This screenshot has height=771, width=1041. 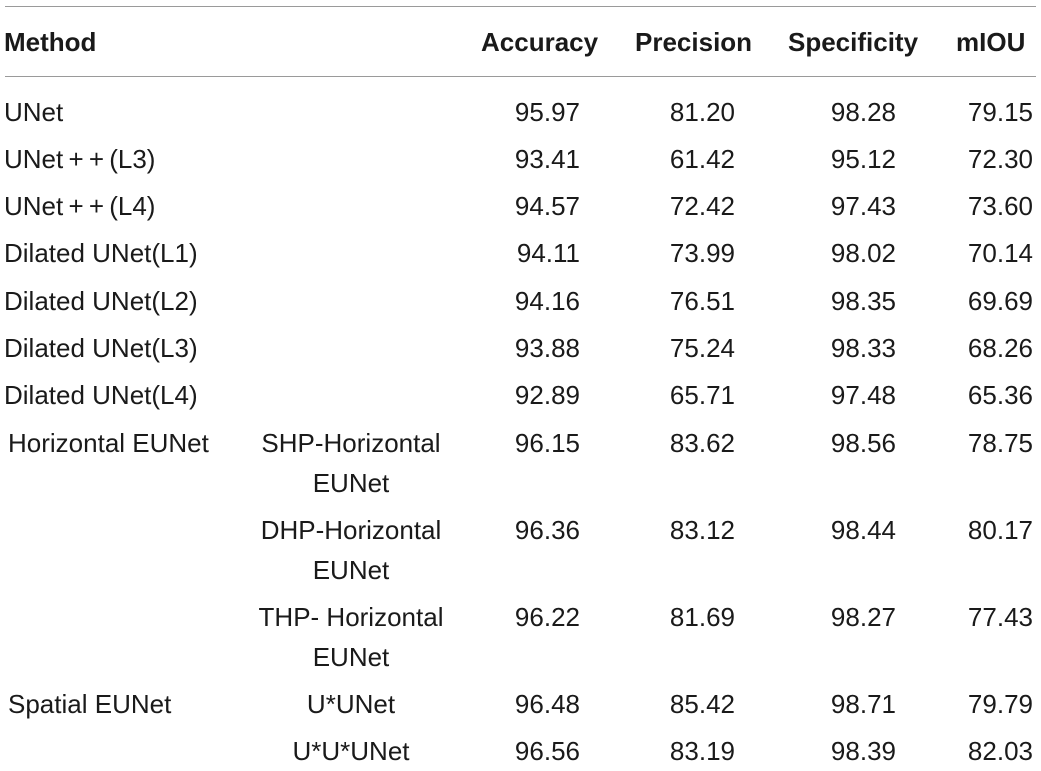 What do you see at coordinates (547, 159) in the screenshot?
I see `cell-accuracy: 93.41` at bounding box center [547, 159].